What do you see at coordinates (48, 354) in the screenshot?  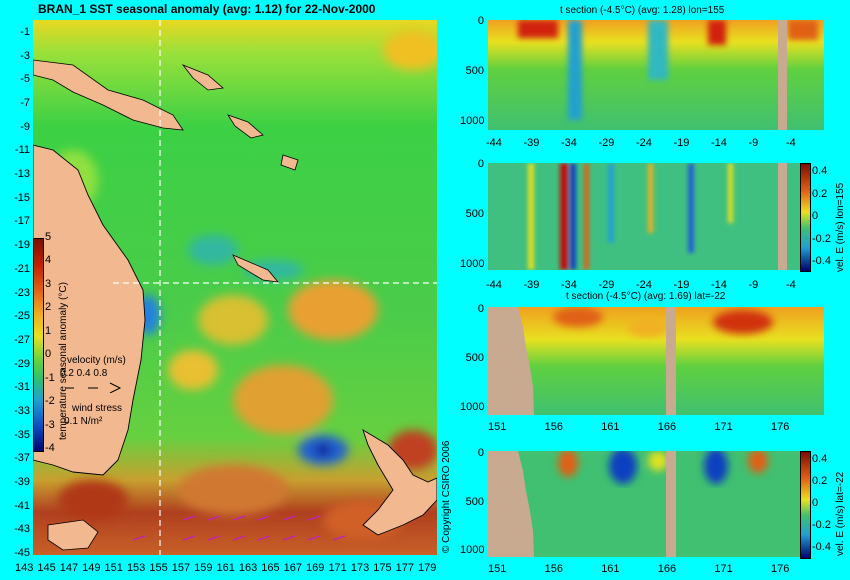 I see `map-colorbar-tick: 0` at bounding box center [48, 354].